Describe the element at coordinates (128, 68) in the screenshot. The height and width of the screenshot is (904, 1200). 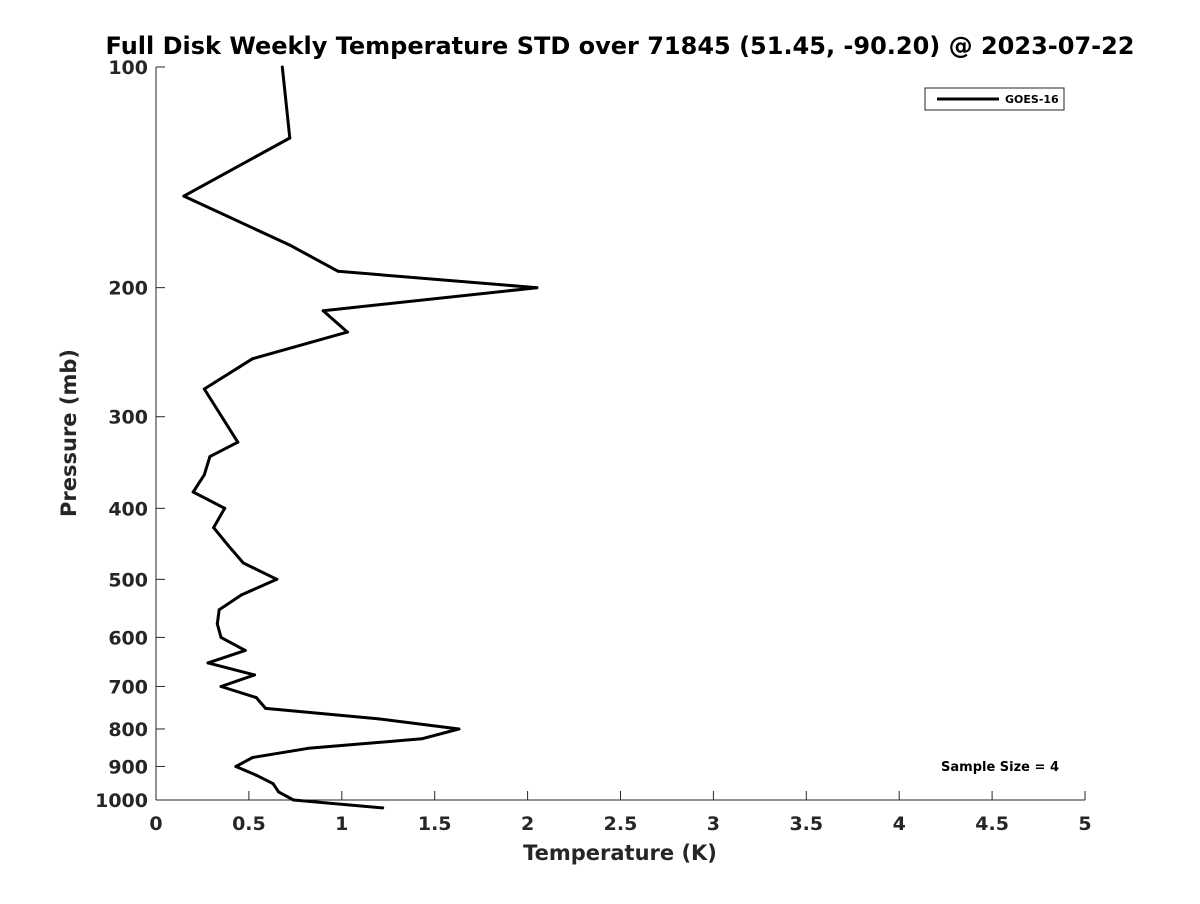
I see `y-tick-label: 100` at that location.